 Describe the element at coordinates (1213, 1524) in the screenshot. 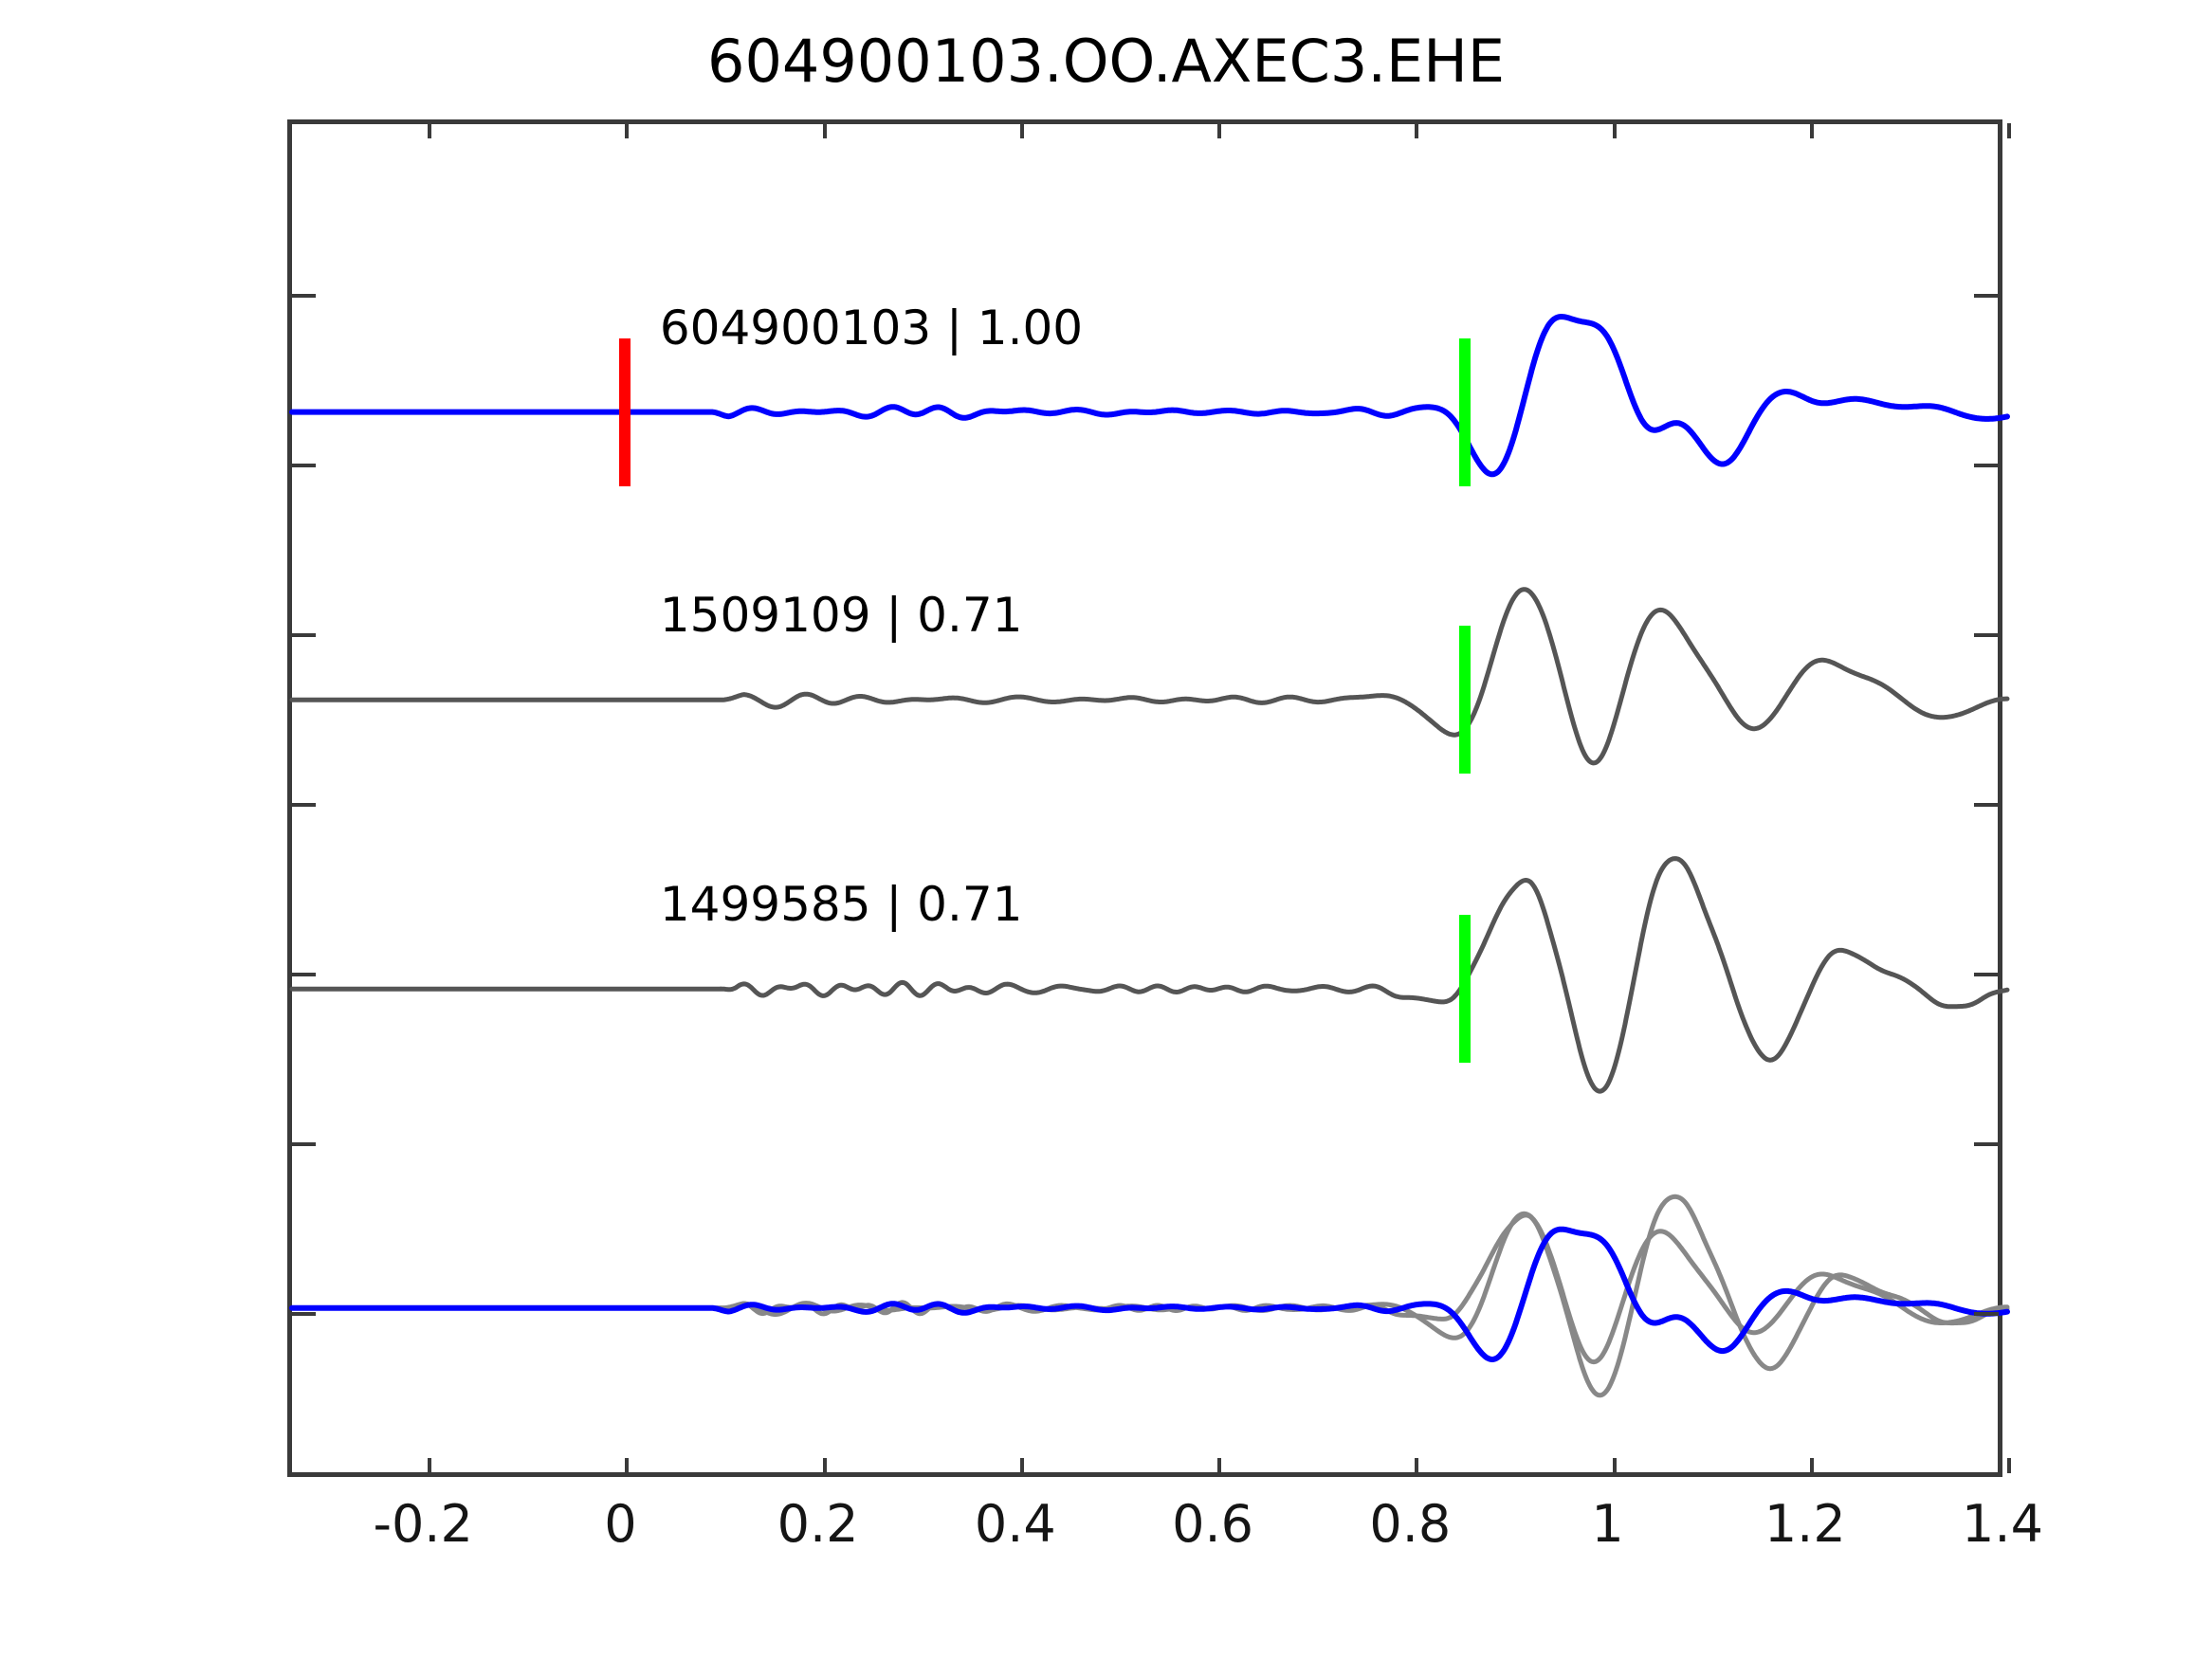

I see `x-tick-label: 0.6` at that location.